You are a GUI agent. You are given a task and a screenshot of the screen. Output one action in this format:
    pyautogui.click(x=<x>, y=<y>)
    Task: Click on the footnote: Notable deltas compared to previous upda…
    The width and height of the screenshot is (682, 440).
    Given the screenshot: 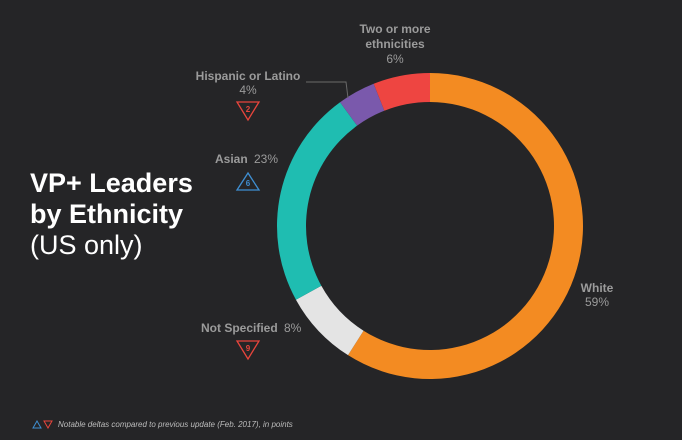 What is the action you would take?
    pyautogui.click(x=162, y=424)
    